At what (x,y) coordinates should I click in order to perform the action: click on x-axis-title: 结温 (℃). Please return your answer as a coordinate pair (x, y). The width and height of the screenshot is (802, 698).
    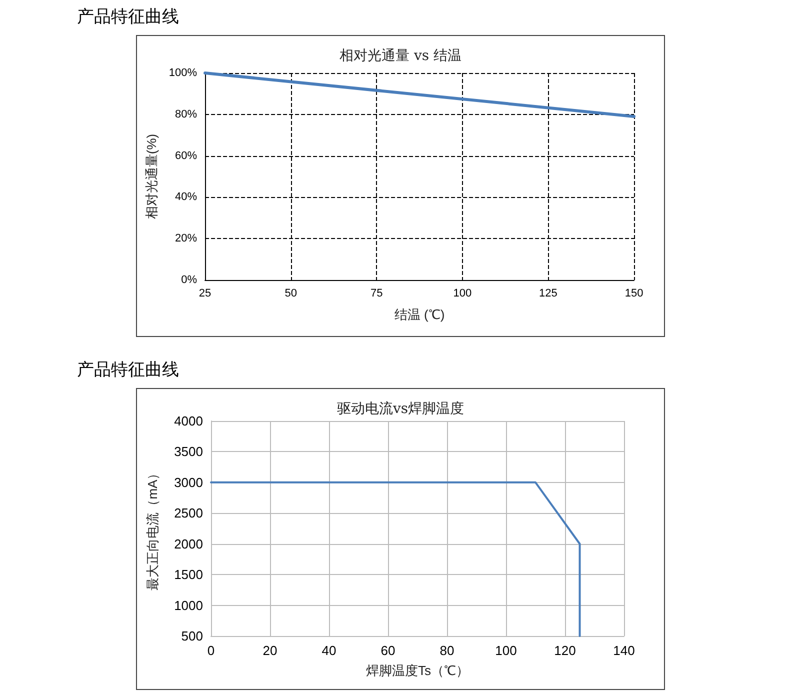
    Looking at the image, I should click on (419, 314).